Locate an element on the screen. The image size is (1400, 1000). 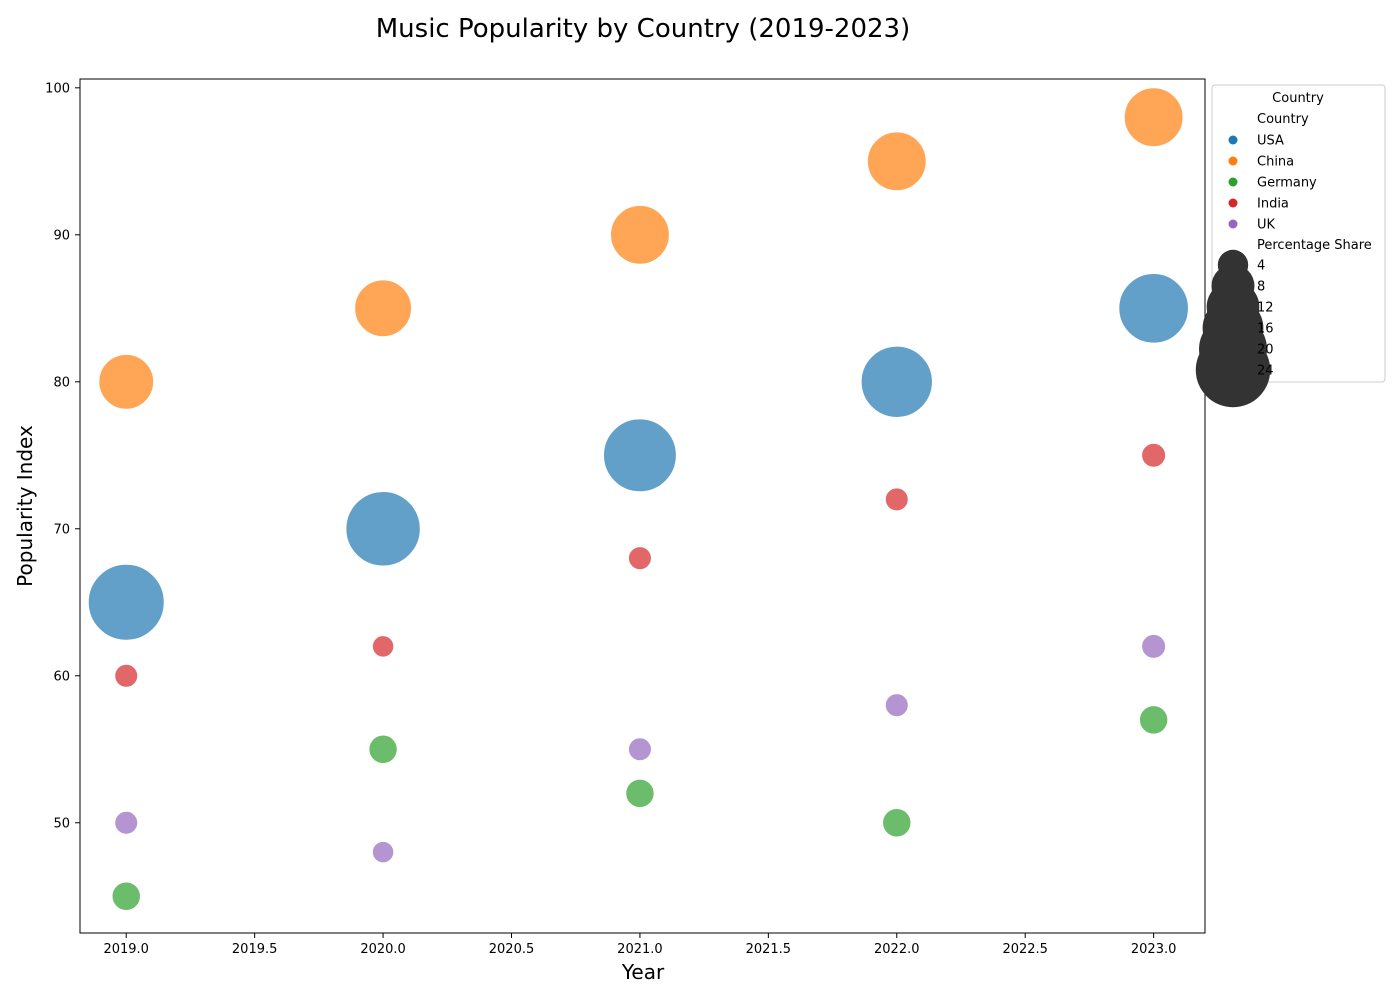
y-tick-label: 80 is located at coordinates (61, 382).